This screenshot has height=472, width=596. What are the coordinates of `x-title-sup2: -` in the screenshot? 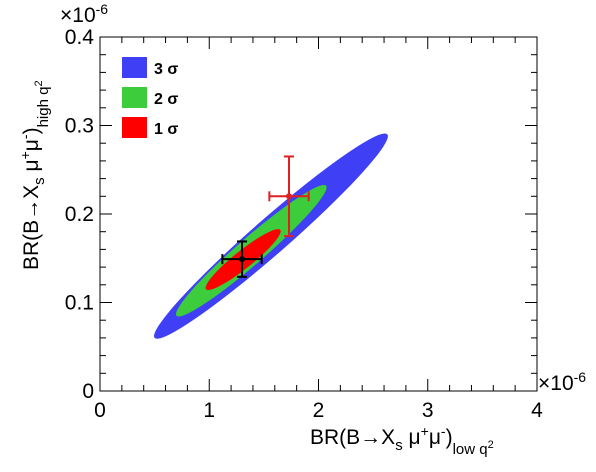 It's located at (443, 431).